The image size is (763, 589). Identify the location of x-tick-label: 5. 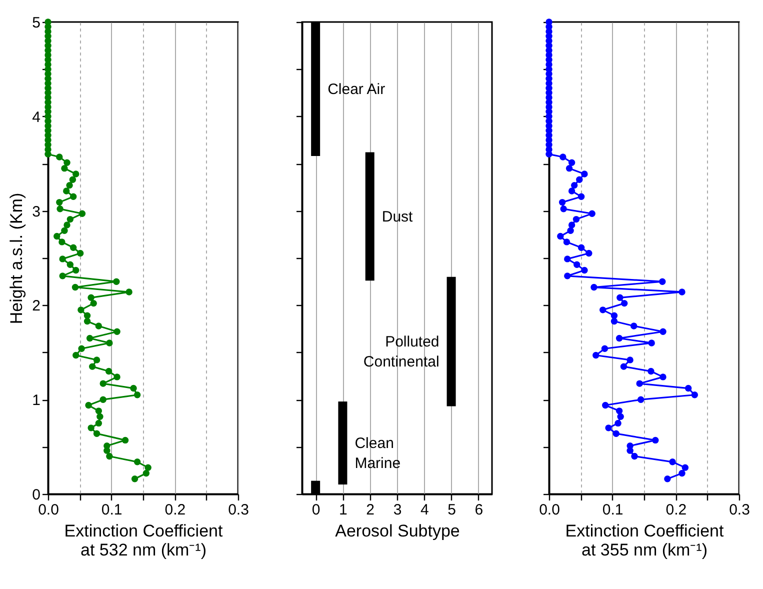
(452, 510).